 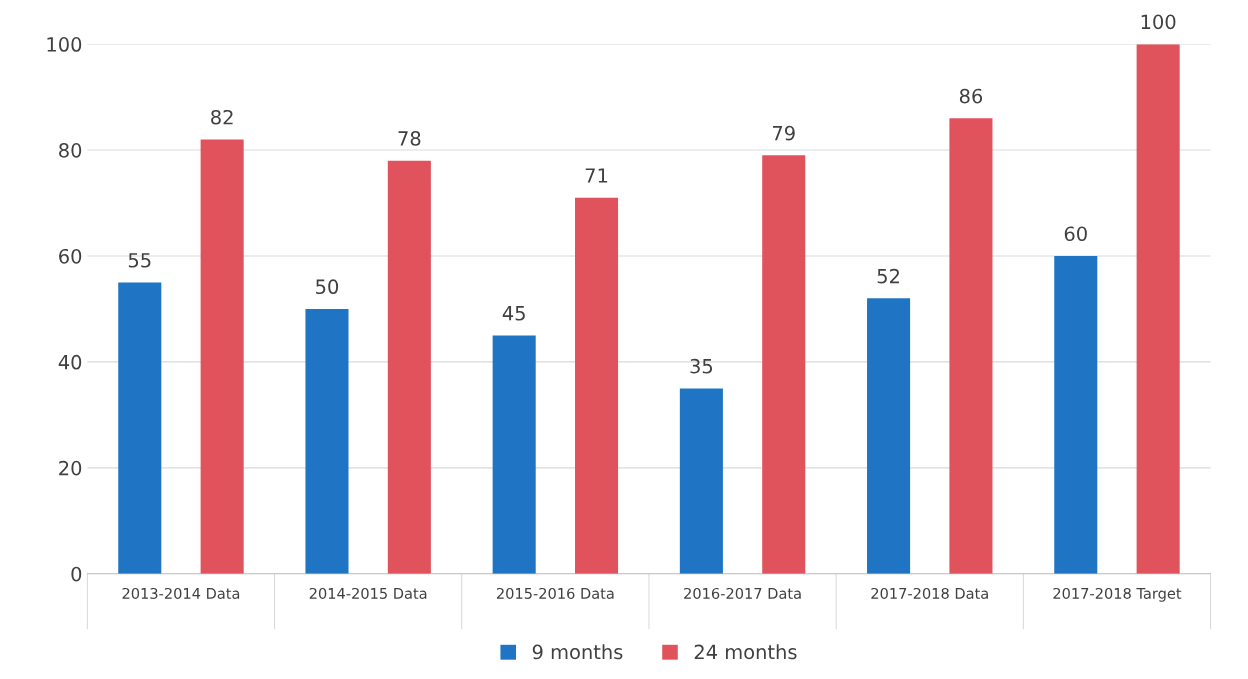 What do you see at coordinates (745, 652) in the screenshot?
I see `legend-label: 24 months` at bounding box center [745, 652].